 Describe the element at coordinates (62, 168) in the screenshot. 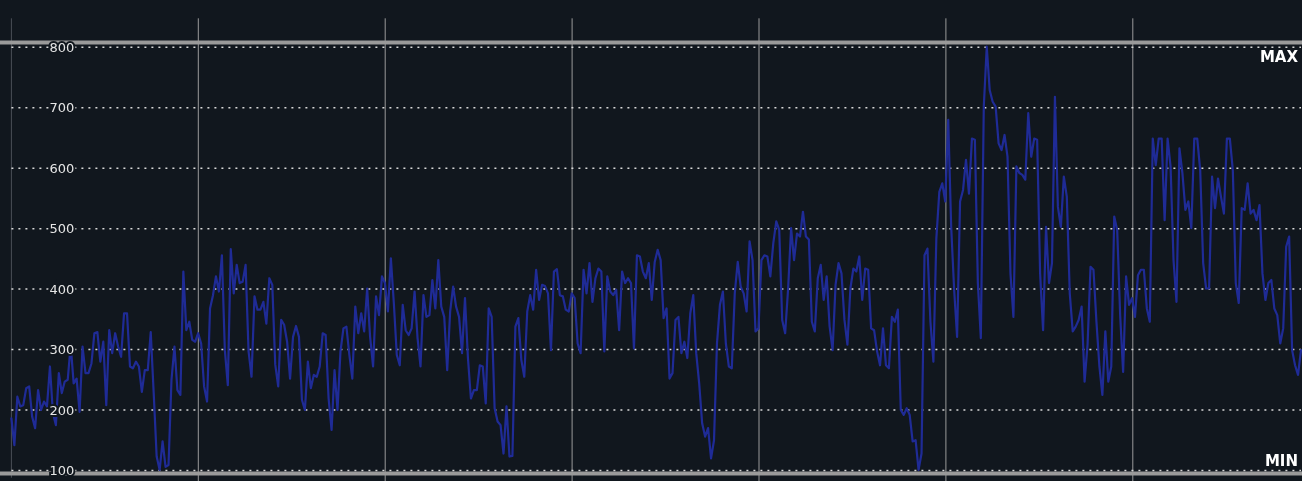

I see `y-tick-label: 600` at that location.